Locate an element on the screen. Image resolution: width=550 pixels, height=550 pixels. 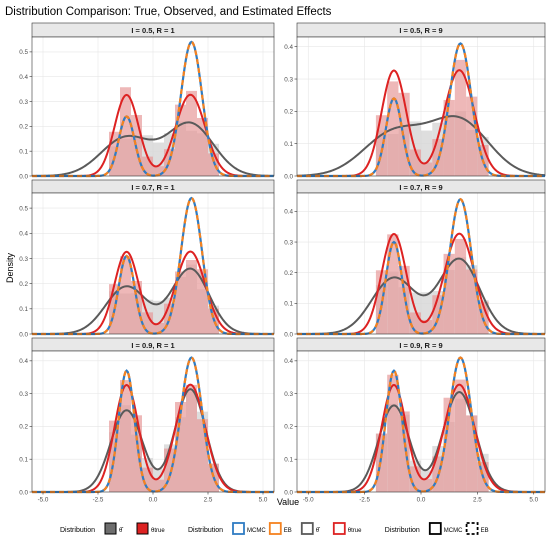
dashed-line-key is located at coordinates (472, 528).